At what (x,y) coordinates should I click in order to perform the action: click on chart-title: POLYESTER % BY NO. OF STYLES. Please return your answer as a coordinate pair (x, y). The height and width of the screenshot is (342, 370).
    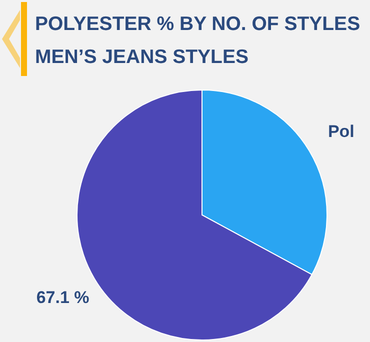
    Looking at the image, I should click on (197, 24).